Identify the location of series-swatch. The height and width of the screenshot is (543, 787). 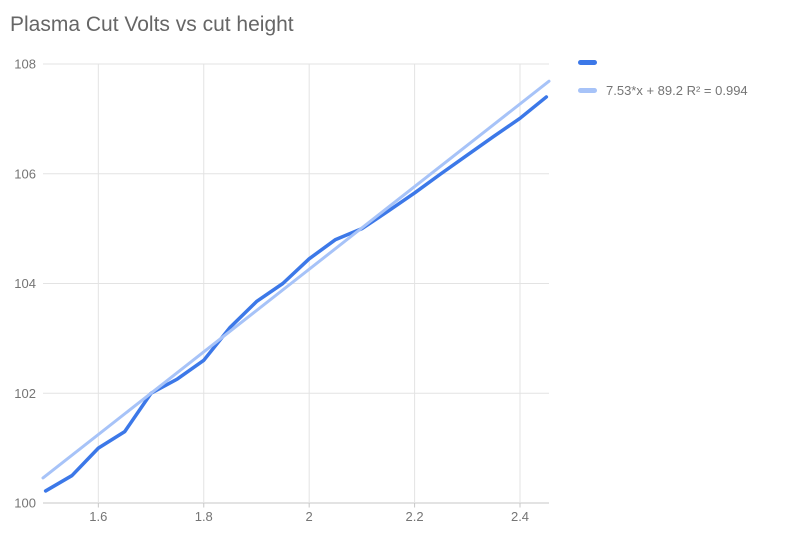
(587, 62).